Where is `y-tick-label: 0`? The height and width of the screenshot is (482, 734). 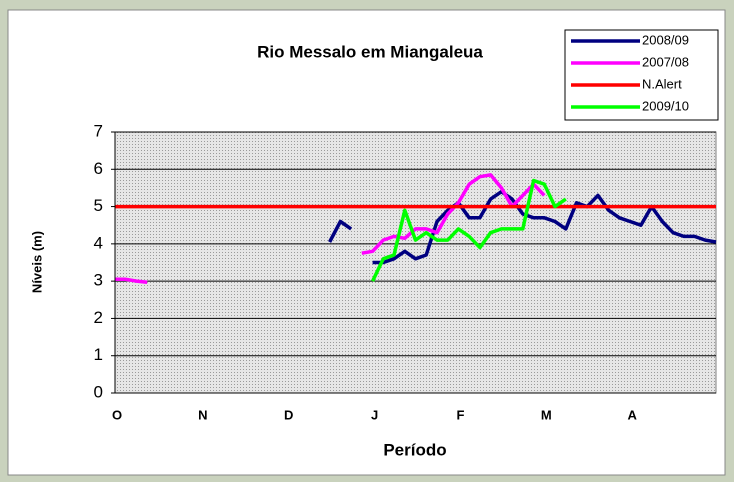
y-tick-label: 0 is located at coordinates (98, 391).